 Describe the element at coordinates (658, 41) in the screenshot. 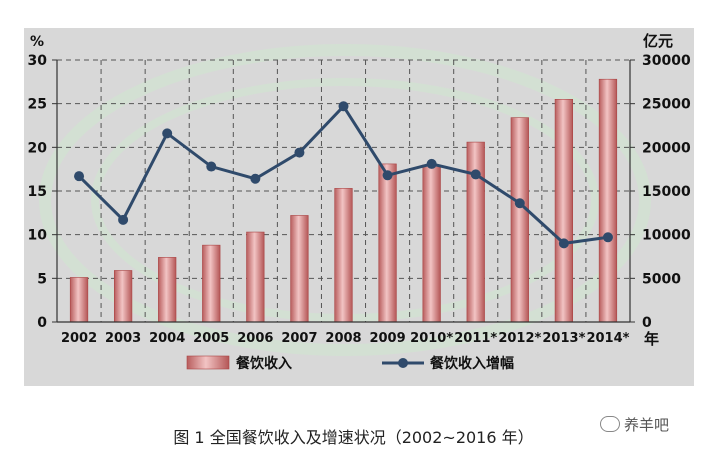

I see `right-axis-unit: 亿元` at that location.